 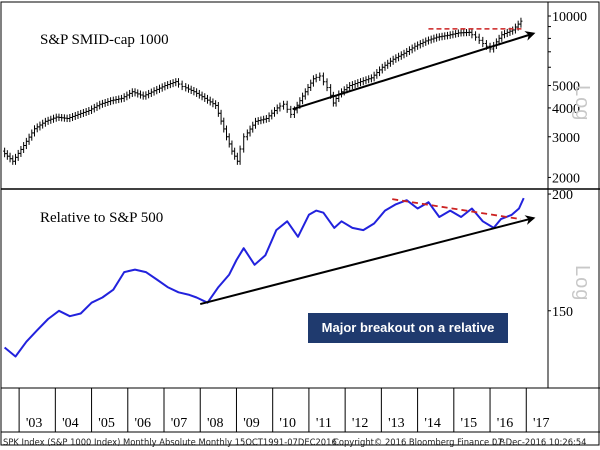 What do you see at coordinates (566, 87) in the screenshot?
I see `y-tick-label: 5000` at bounding box center [566, 87].